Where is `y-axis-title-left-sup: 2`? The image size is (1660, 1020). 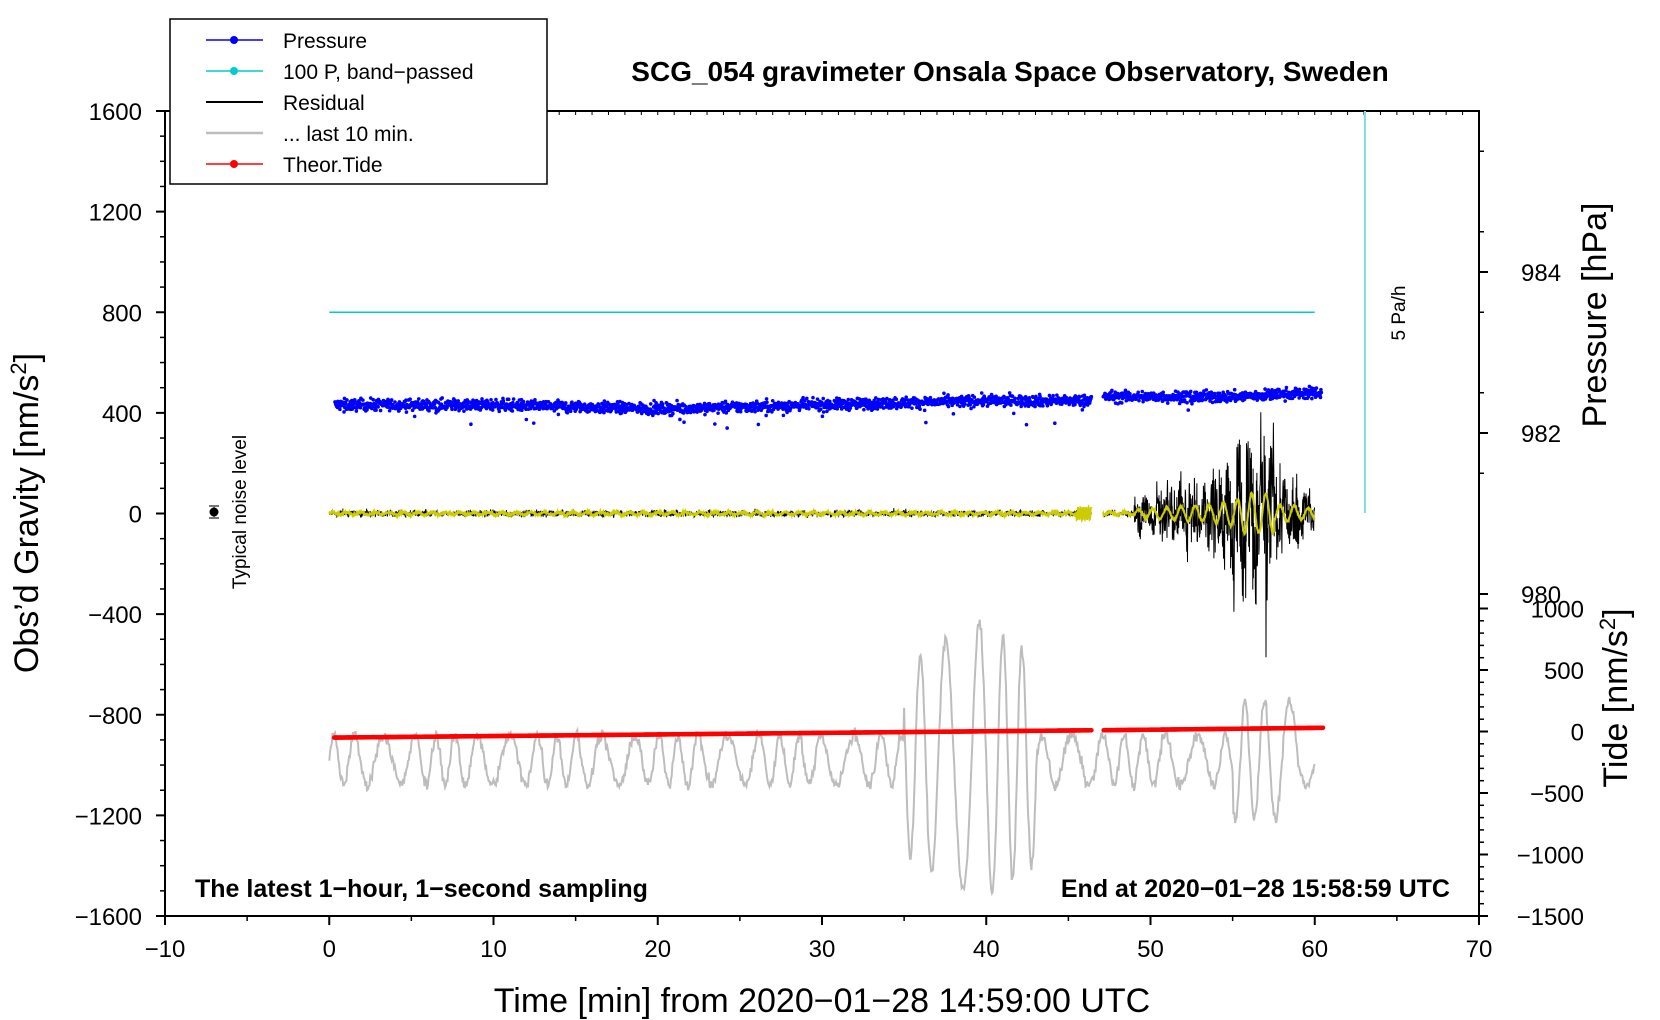
y-axis-title-left-sup: 2 is located at coordinates (18, 368).